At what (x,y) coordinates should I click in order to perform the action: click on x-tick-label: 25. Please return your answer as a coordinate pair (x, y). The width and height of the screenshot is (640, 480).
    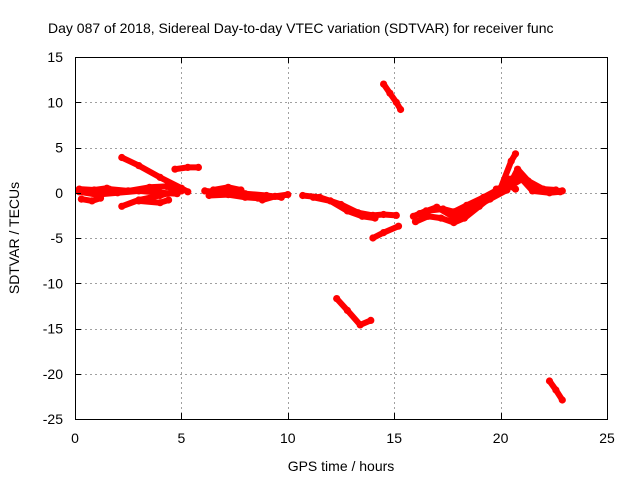
    Looking at the image, I should click on (607, 438).